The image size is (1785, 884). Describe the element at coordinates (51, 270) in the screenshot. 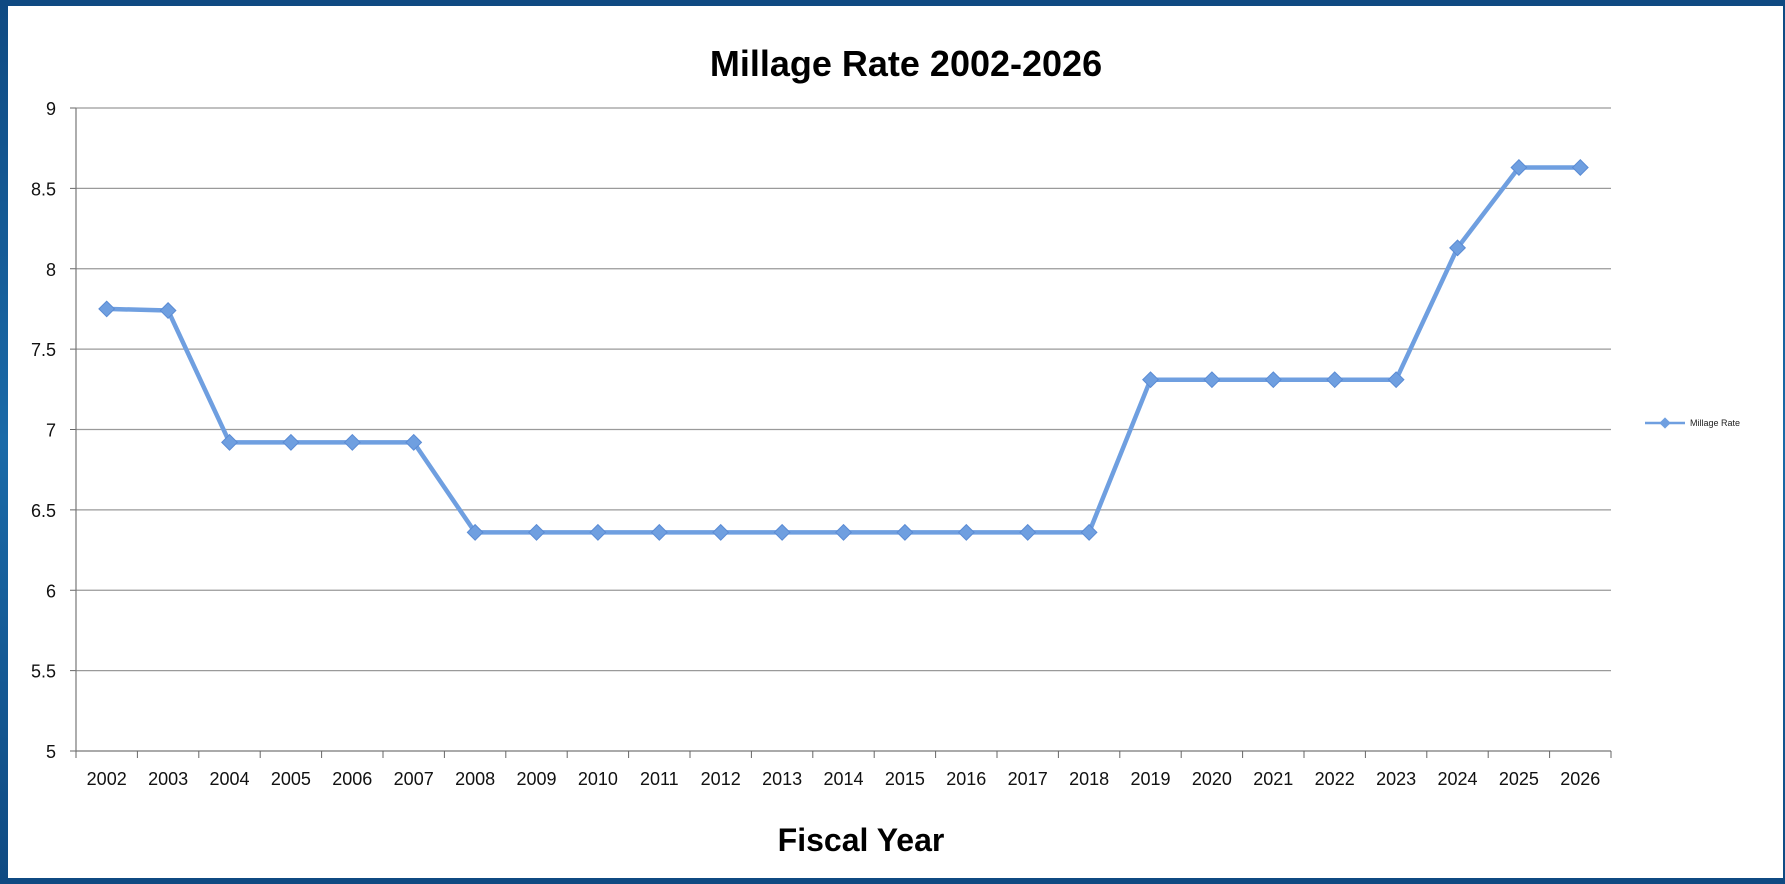

I see `y-tick-label: 8` at that location.